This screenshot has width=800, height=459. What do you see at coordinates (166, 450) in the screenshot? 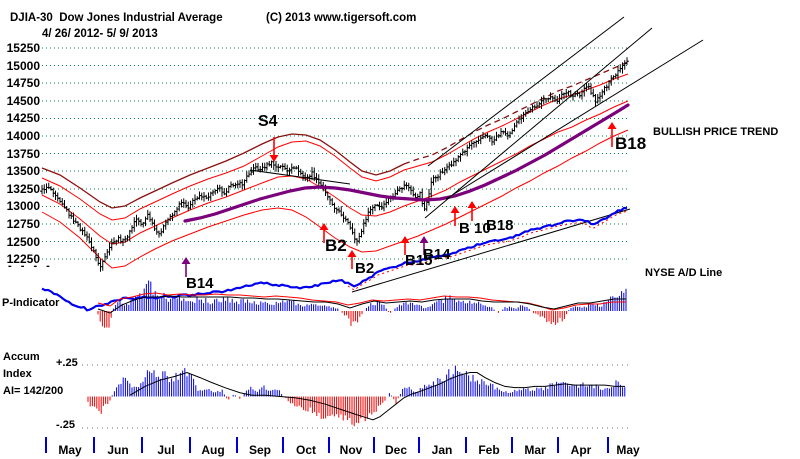
I see `month-label-jul: Jul` at bounding box center [166, 450].